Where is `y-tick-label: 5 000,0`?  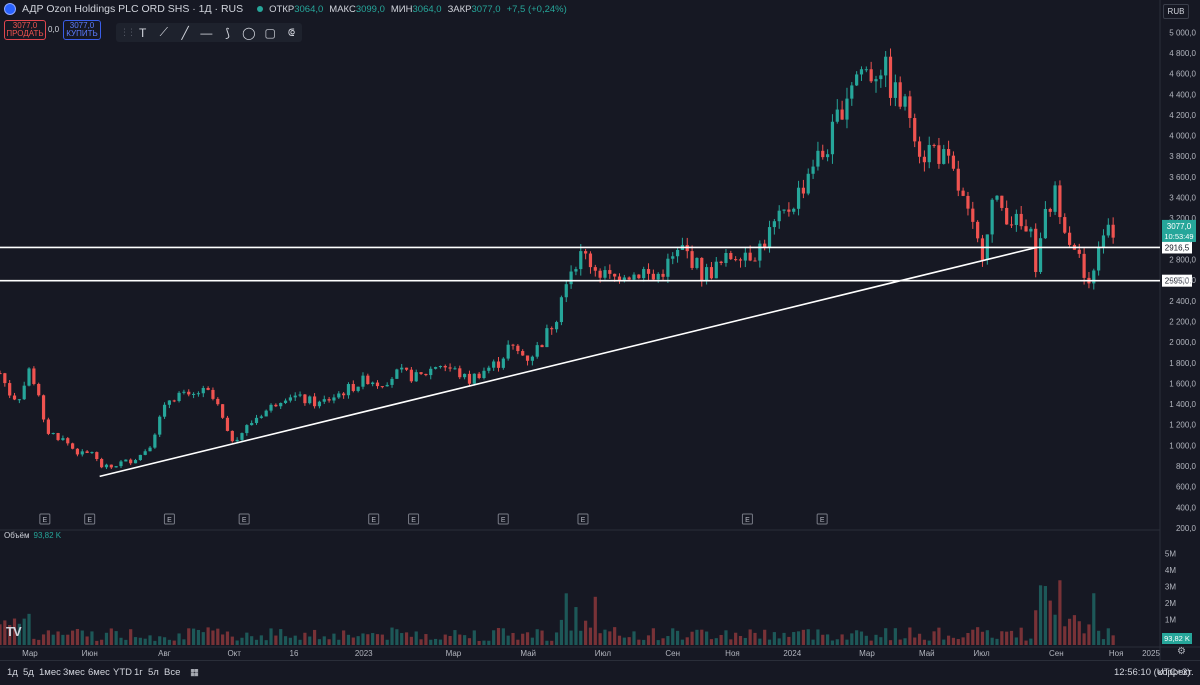
y-tick-label: 5 000,0 is located at coordinates (1182, 32).